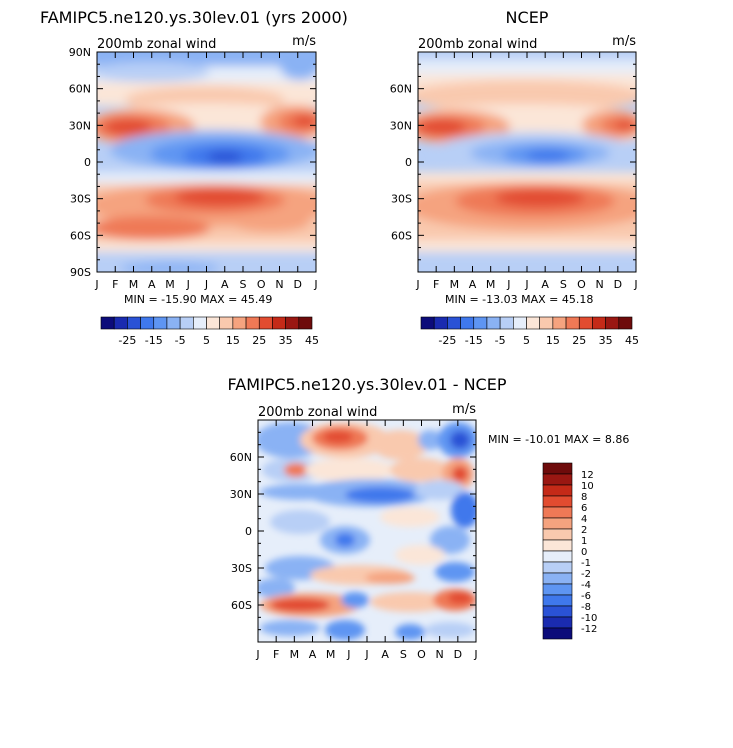 This screenshot has height=748, width=733. What do you see at coordinates (527, 17) in the screenshot?
I see `panel-obs-title: NCEP` at bounding box center [527, 17].